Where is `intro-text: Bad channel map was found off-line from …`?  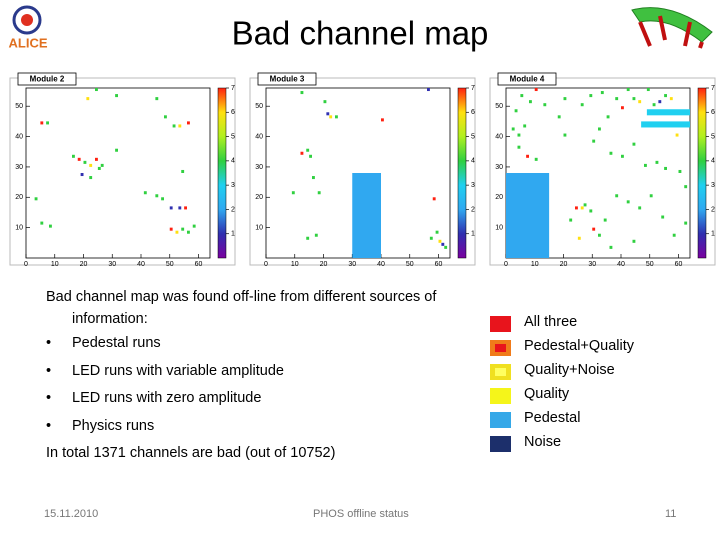
intro-text: Bad channel map was found off-line from … is located at coordinates (241, 308).